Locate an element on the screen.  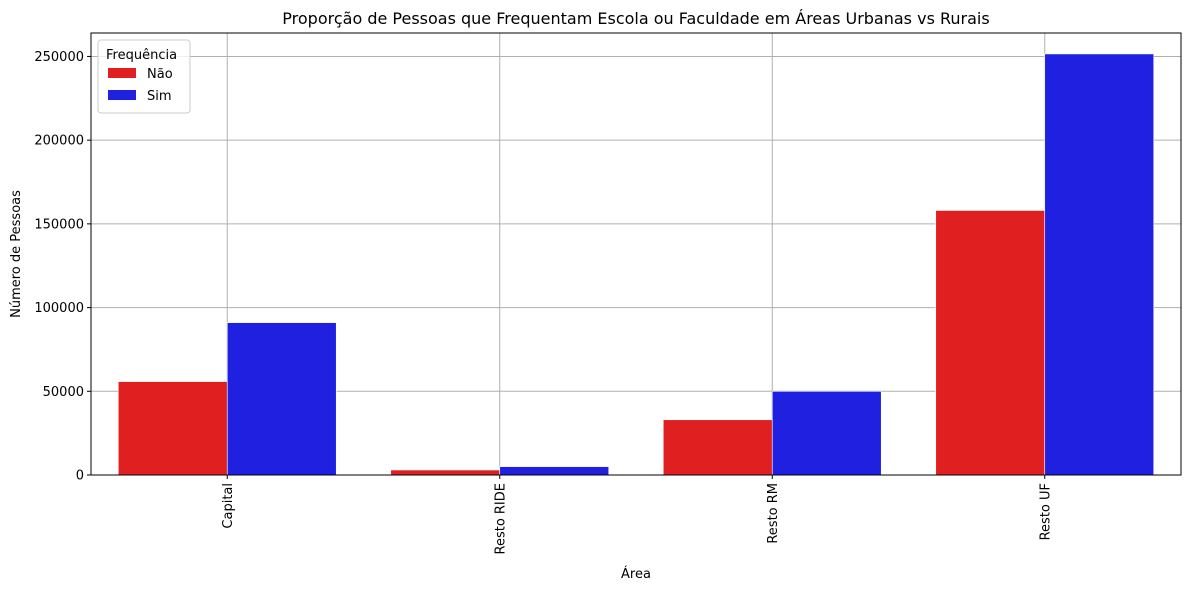
bar-sim-resto-uf is located at coordinates (1099, 264).